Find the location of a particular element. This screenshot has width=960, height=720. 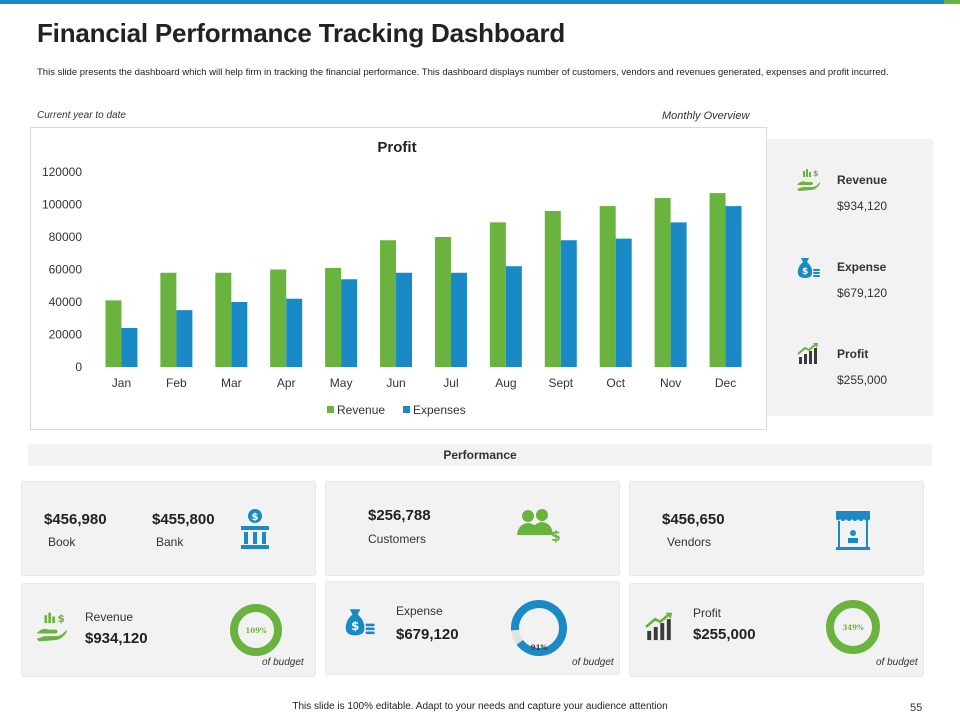

y-tick-label: 60000 is located at coordinates (66, 270).